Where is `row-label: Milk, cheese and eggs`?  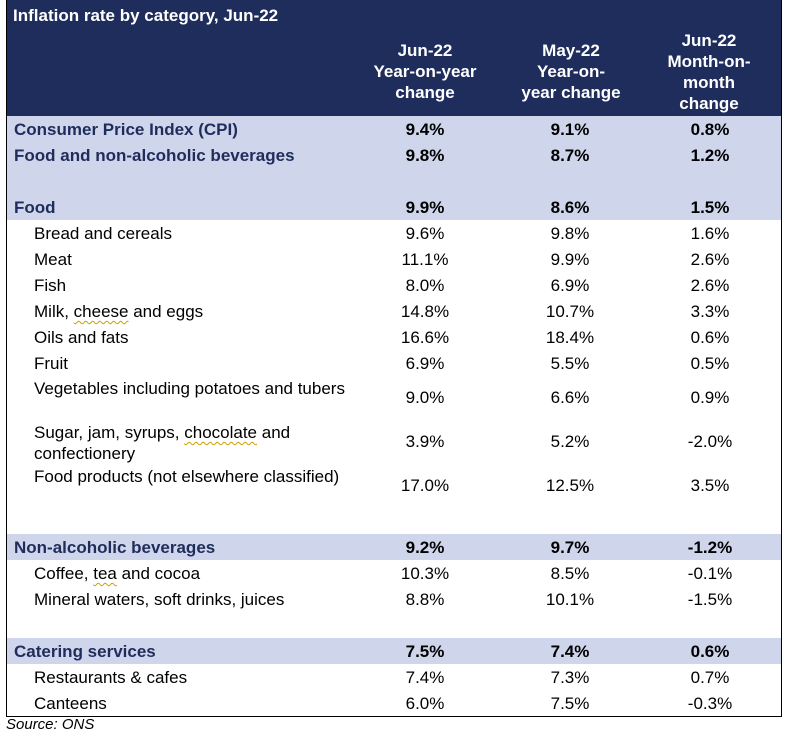 row-label: Milk, cheese and eggs is located at coordinates (194, 312).